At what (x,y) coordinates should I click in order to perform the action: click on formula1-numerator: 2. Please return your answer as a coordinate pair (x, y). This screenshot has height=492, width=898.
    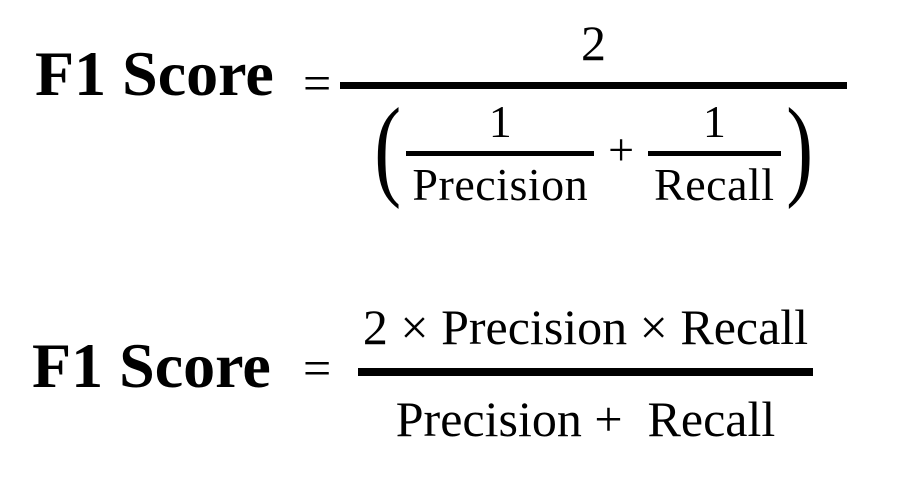
    Looking at the image, I should click on (593, 43).